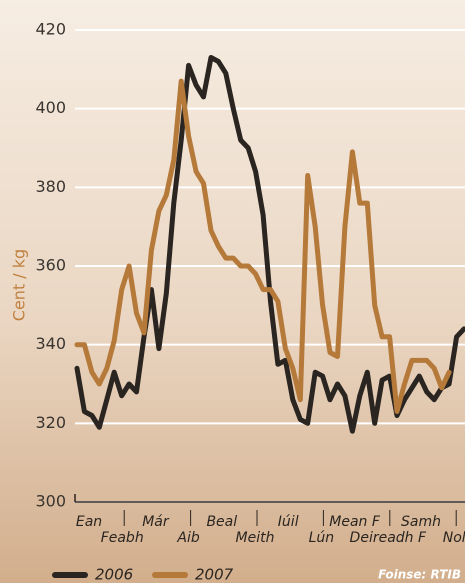  What do you see at coordinates (50, 265) in the screenshot?
I see `y-tick-label: 360` at bounding box center [50, 265].